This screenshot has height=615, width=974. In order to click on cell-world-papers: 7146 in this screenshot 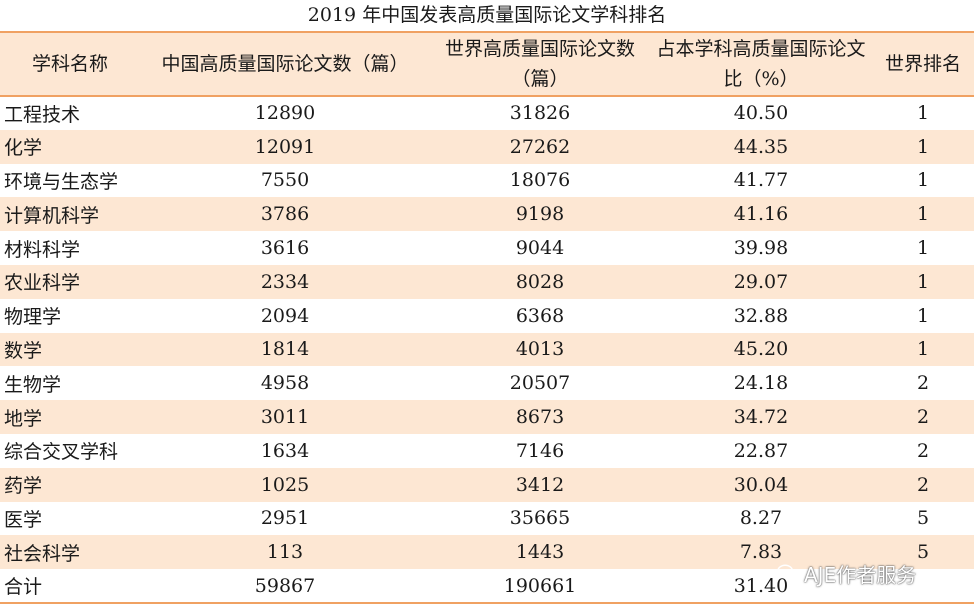, I will do `click(540, 450)`.